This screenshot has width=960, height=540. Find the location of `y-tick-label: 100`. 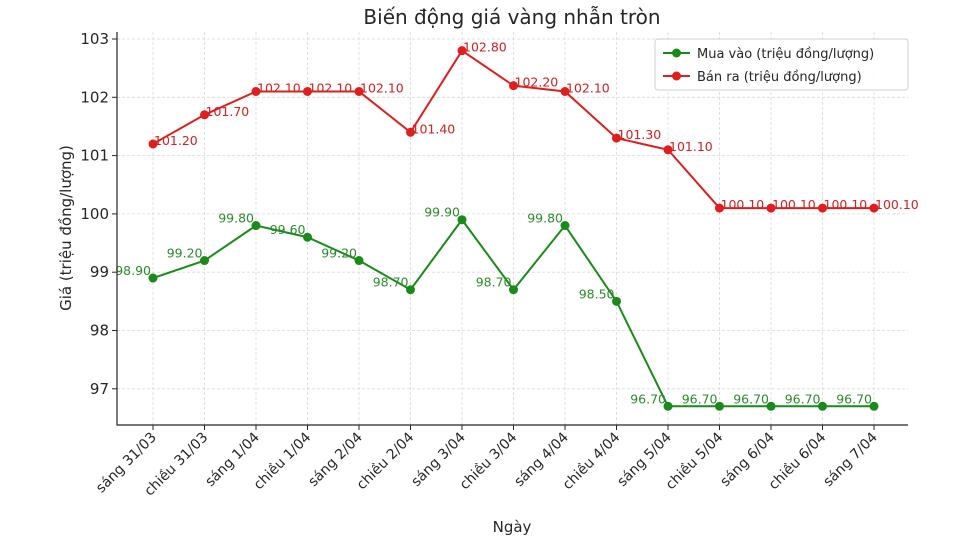

y-tick-label: 100 is located at coordinates (94, 214).